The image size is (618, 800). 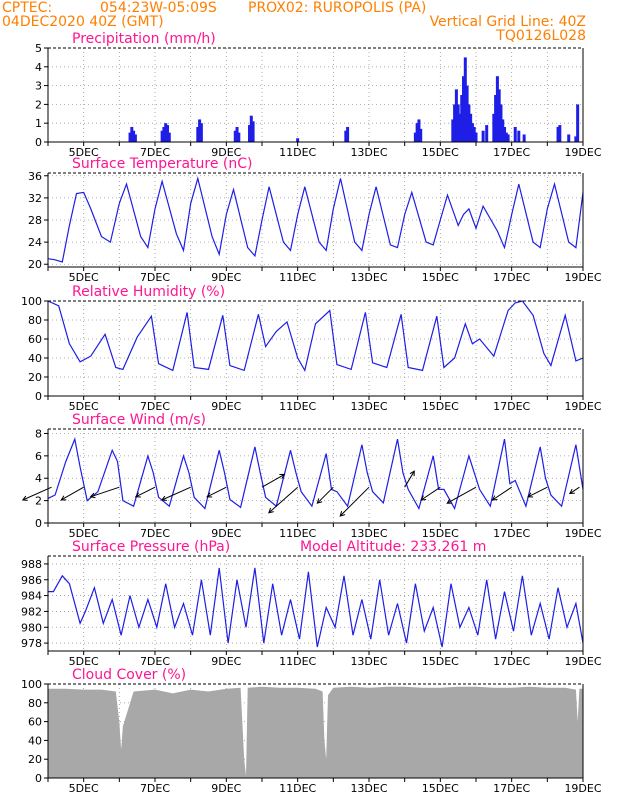 I want to click on header-station: PROX02: RUROPOLIS (PA), so click(x=337, y=8).